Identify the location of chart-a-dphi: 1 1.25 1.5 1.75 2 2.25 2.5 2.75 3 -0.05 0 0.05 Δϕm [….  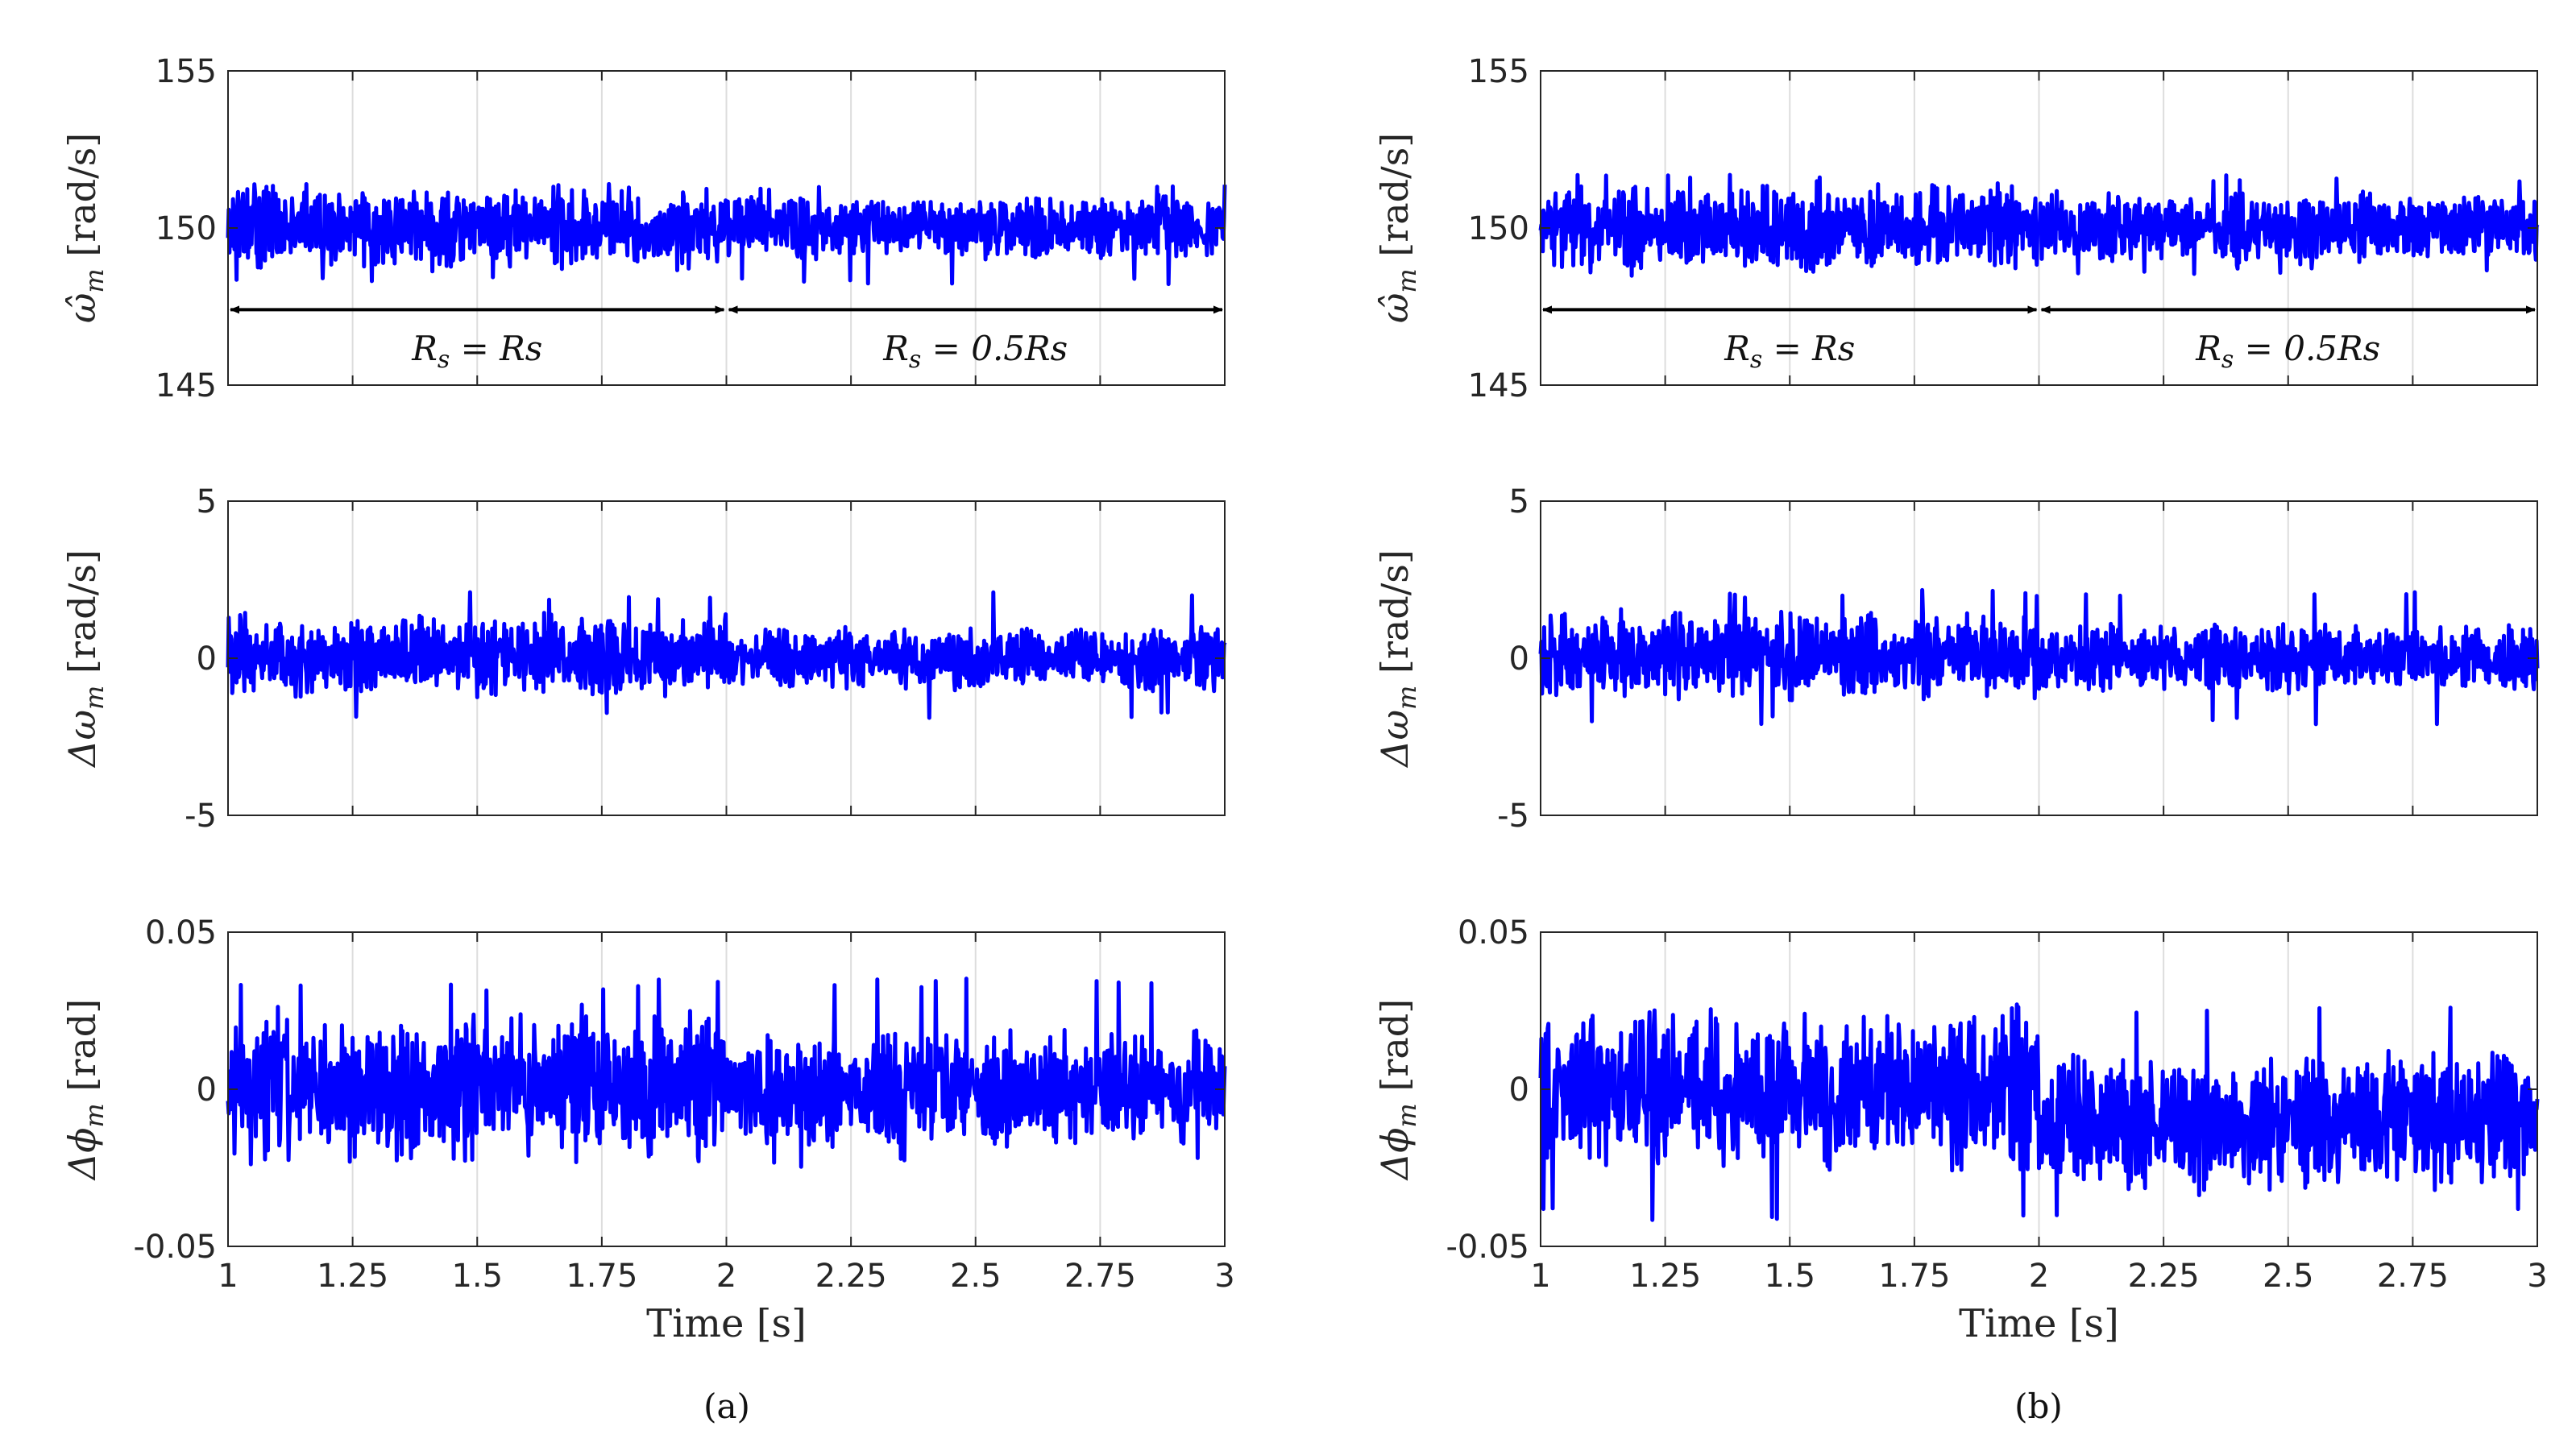
(647, 1130).